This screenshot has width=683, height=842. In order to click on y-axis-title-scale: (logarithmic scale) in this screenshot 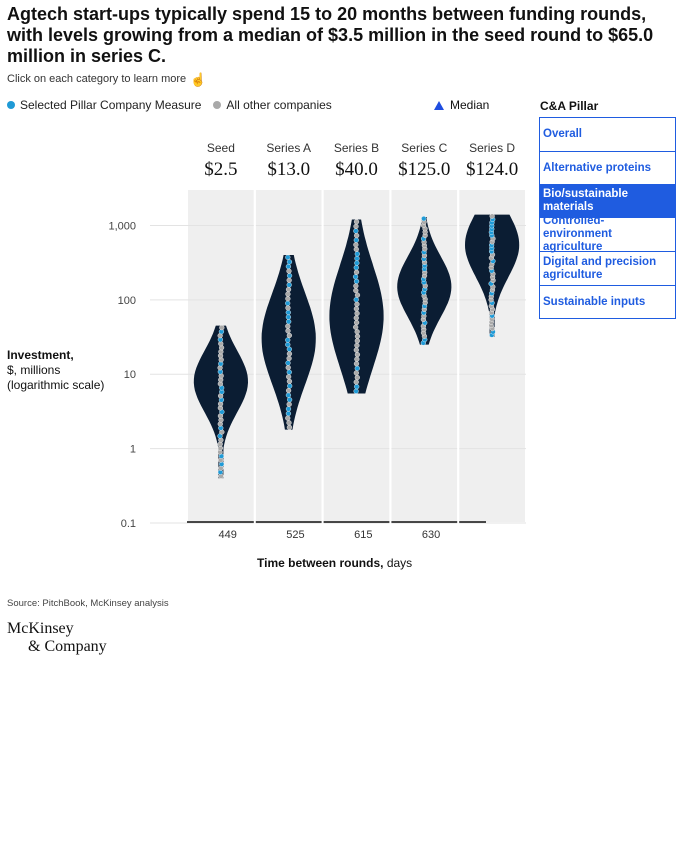, I will do `click(56, 385)`.